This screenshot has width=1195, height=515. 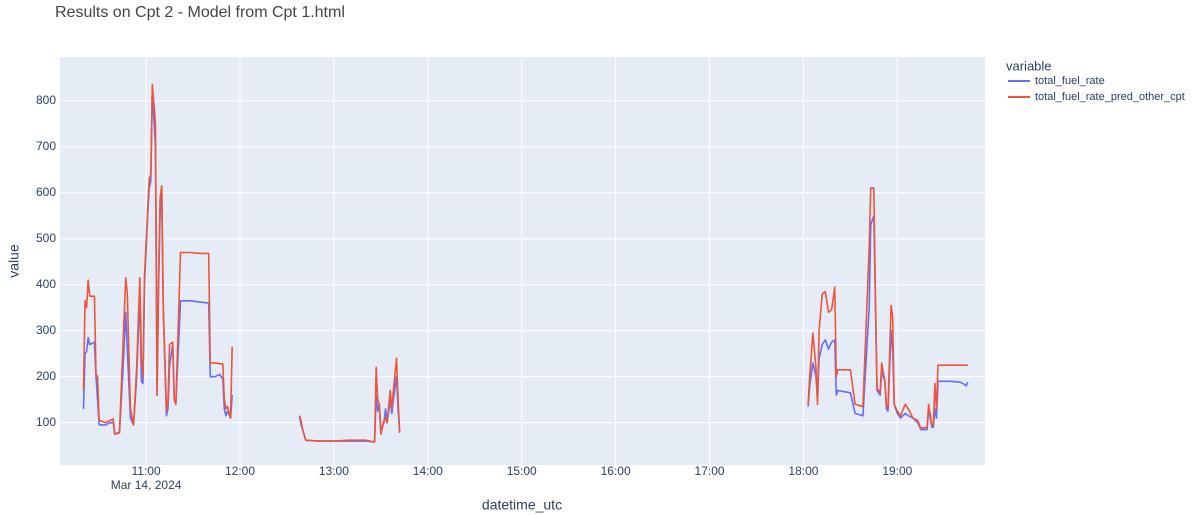 What do you see at coordinates (46, 146) in the screenshot?
I see `y-tick-label: 700` at bounding box center [46, 146].